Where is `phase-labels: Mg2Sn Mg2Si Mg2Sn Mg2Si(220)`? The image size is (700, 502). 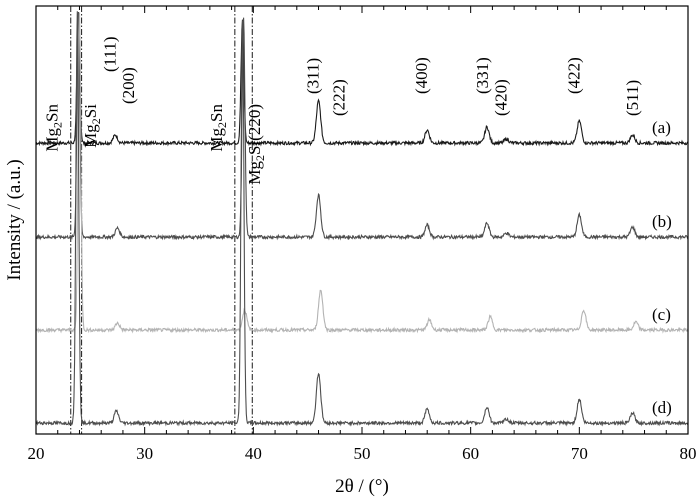
phase-labels: Mg2Sn Mg2Si Mg2Sn Mg2Si(220) is located at coordinates (155, 144).